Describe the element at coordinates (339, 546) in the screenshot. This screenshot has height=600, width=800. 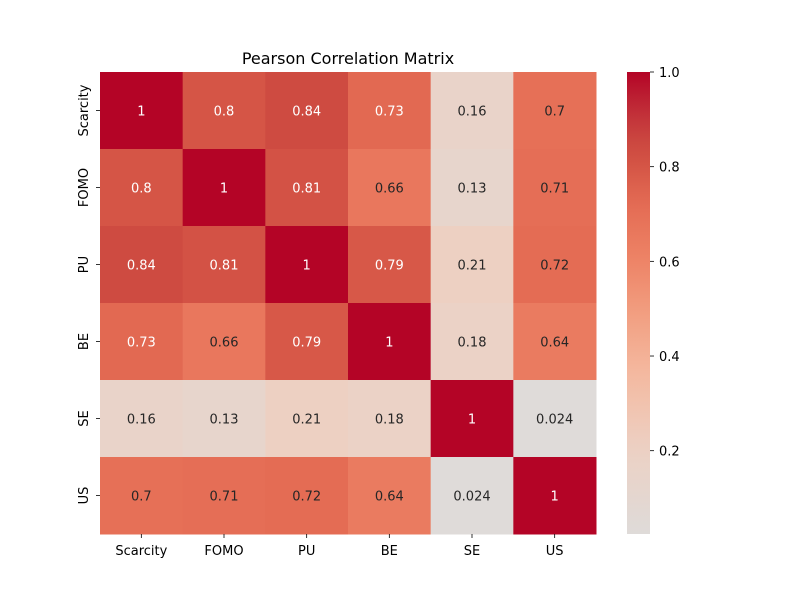
I see `x-axis: Scarcity FOMO PU BE SE US` at that location.